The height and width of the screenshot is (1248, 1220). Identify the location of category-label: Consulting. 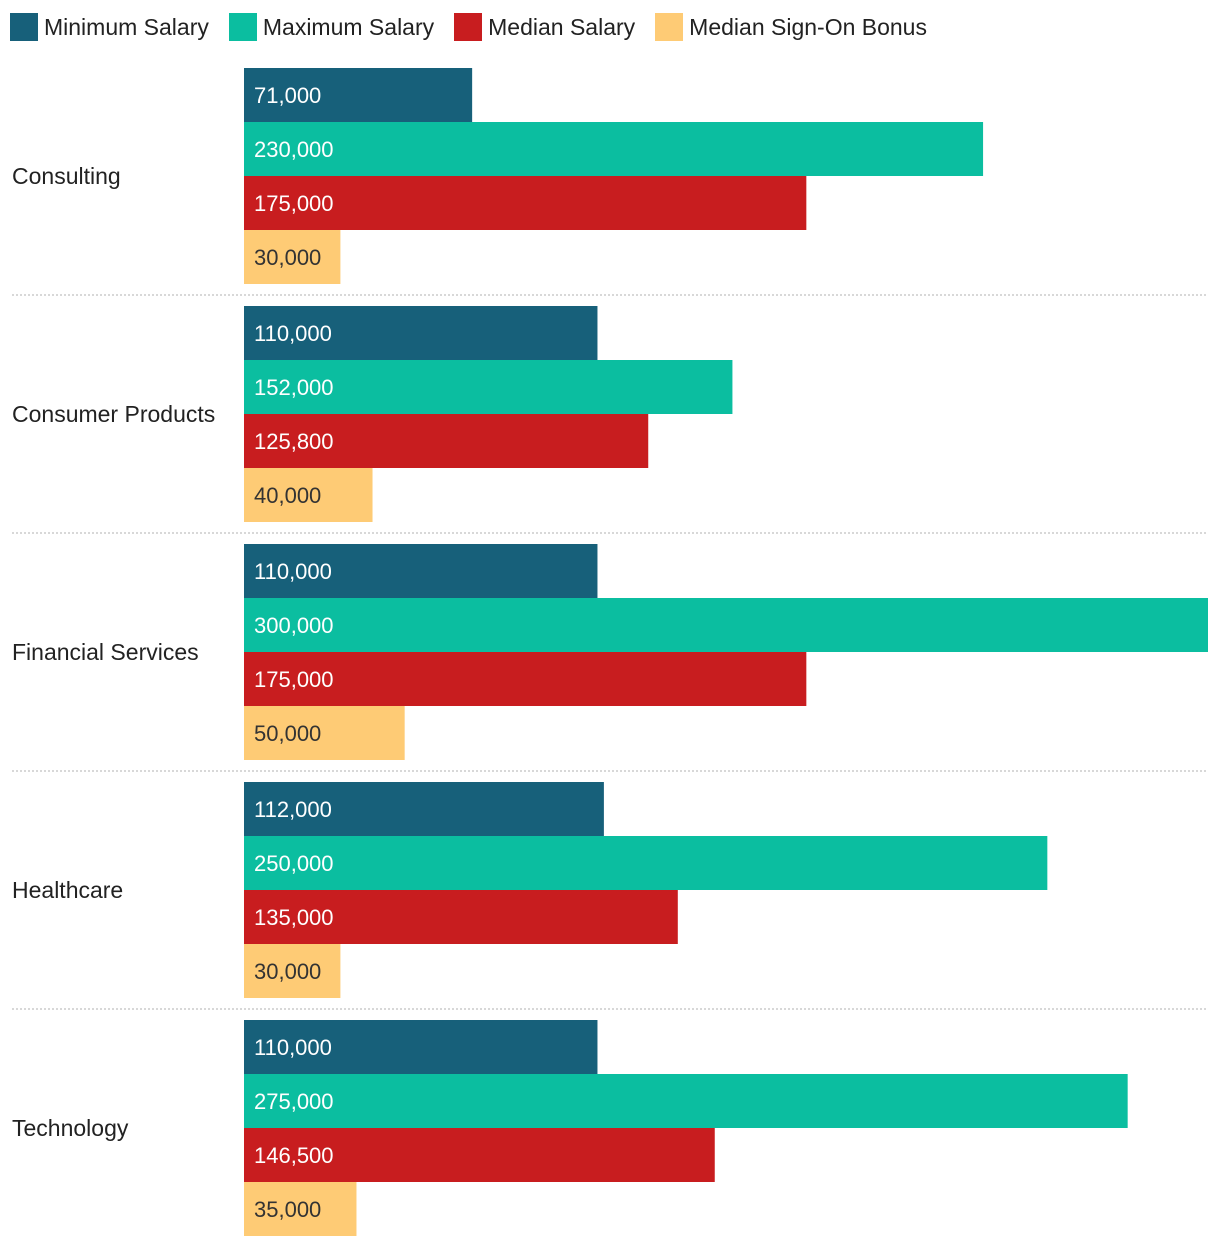
(66, 176).